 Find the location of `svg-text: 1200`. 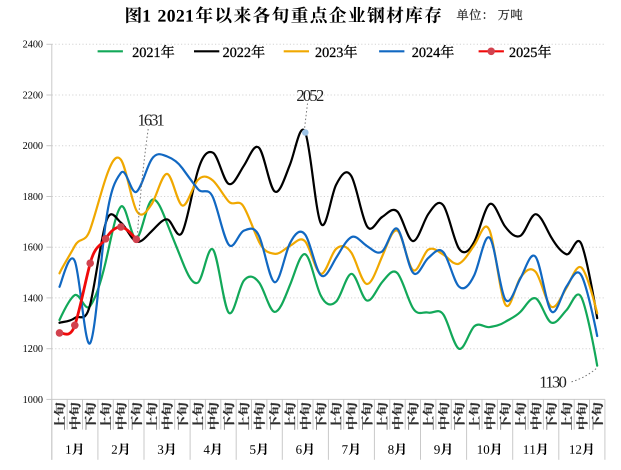

svg-text: 1200 is located at coordinates (33, 349).